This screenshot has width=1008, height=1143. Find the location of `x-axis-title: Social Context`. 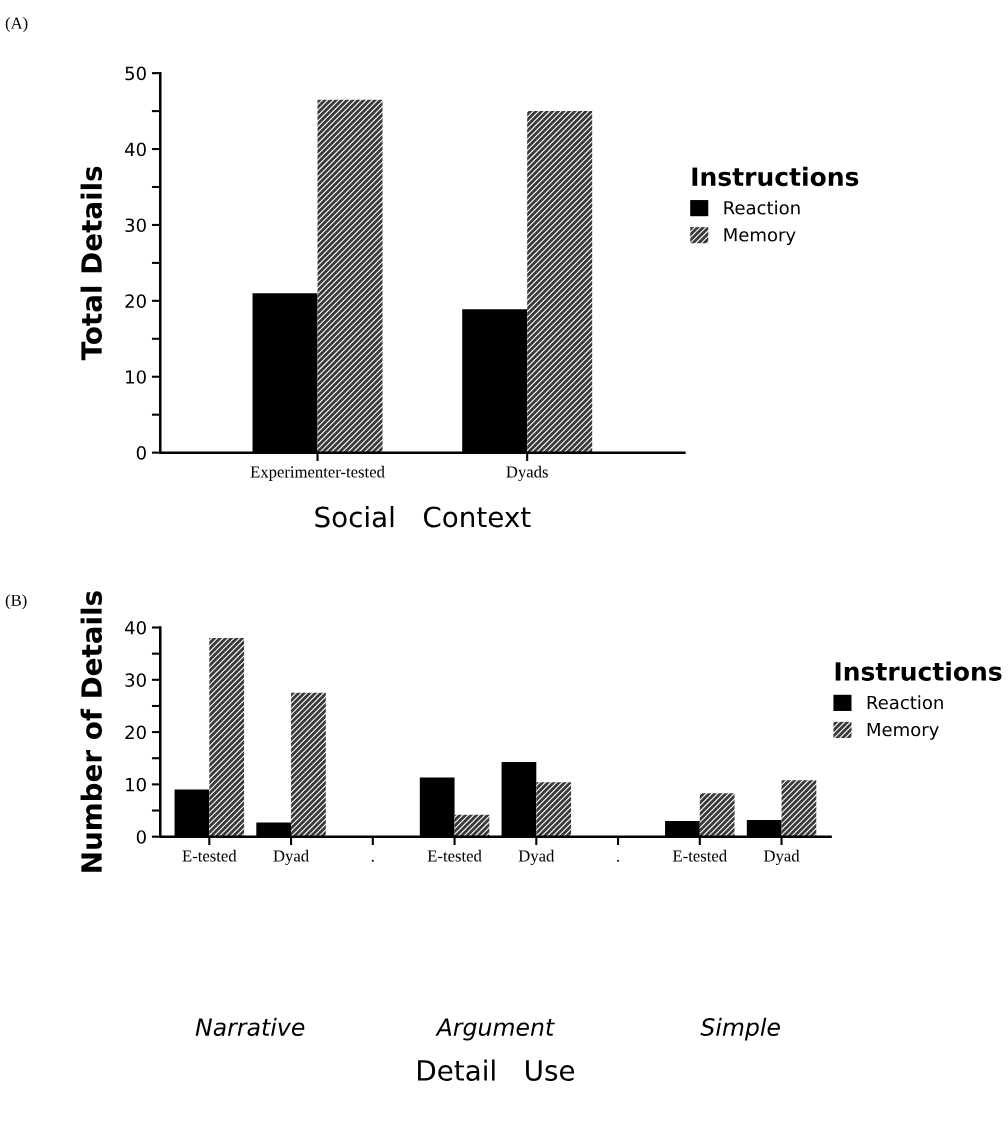

x-axis-title: Social Context is located at coordinates (423, 516).